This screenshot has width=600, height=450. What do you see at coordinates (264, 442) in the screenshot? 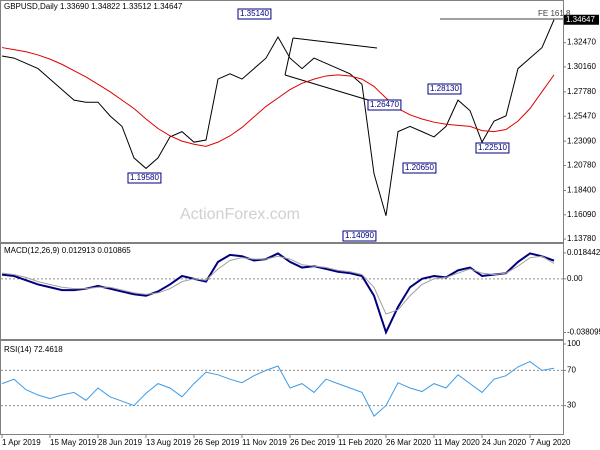
I see `x-tick-label: 11 Nov 2019` at bounding box center [264, 442].